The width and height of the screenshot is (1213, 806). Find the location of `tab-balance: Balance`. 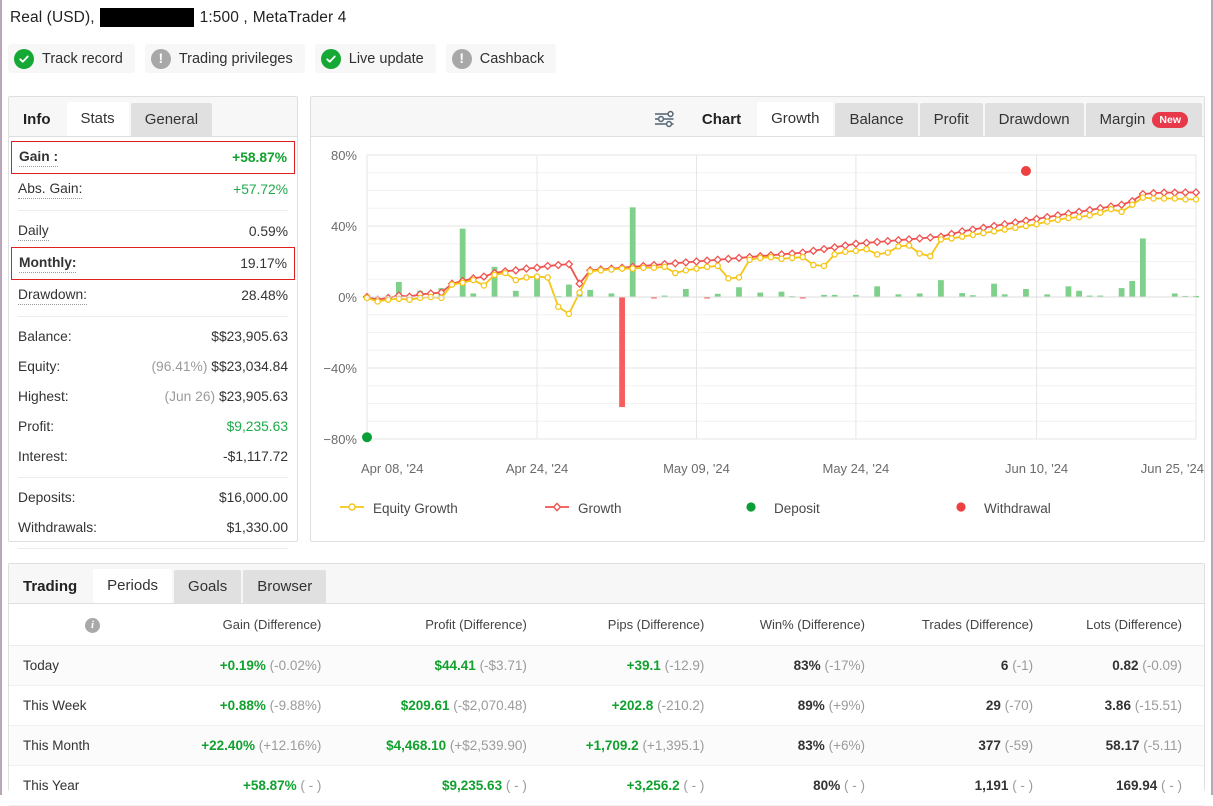

tab-balance: Balance is located at coordinates (876, 119).